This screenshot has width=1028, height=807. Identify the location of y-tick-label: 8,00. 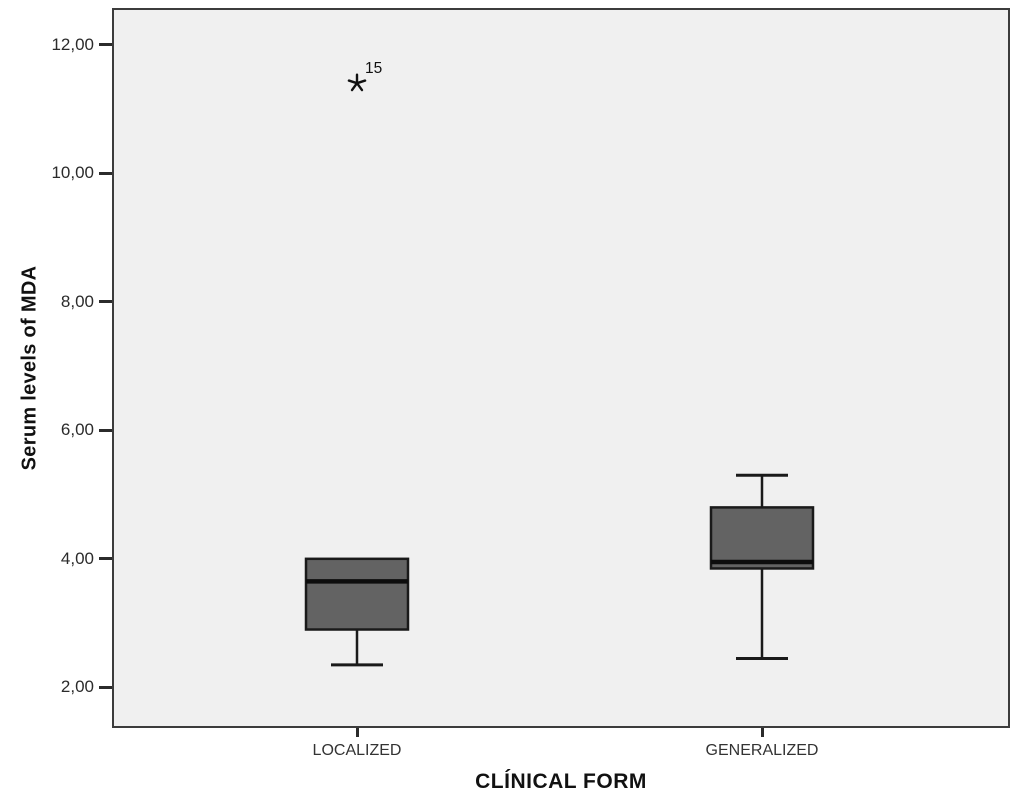
(77, 301).